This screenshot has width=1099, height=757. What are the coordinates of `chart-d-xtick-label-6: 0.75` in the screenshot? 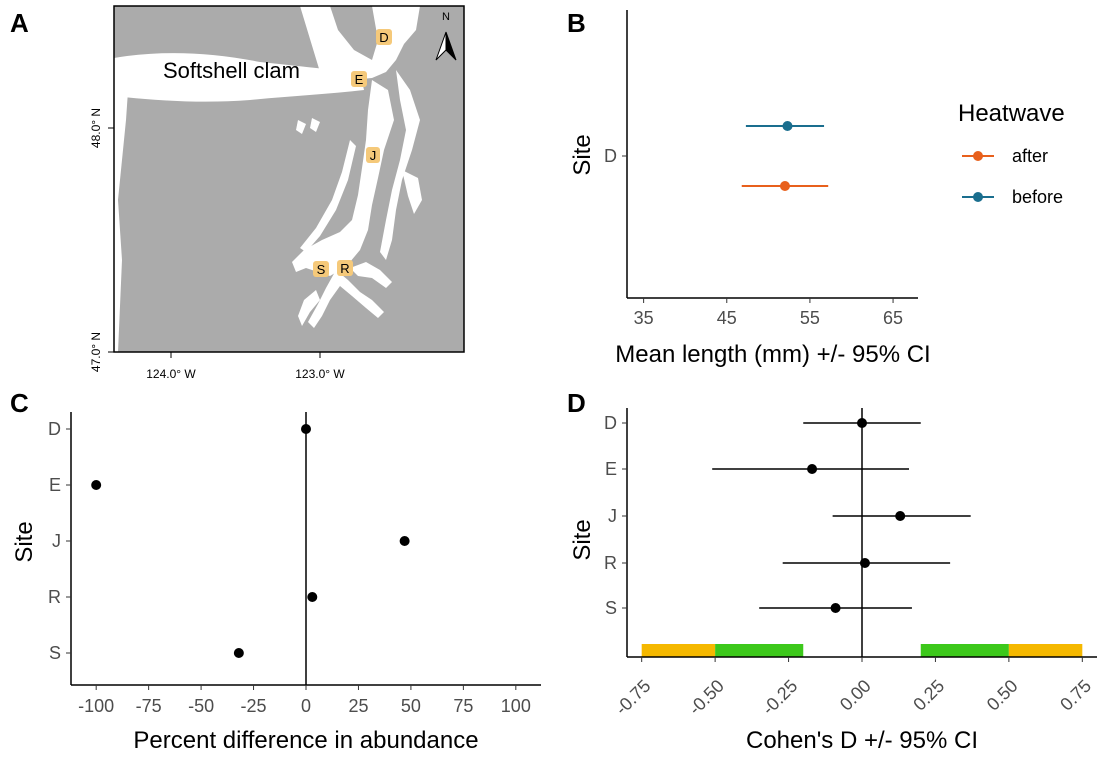 It's located at (1075, 695).